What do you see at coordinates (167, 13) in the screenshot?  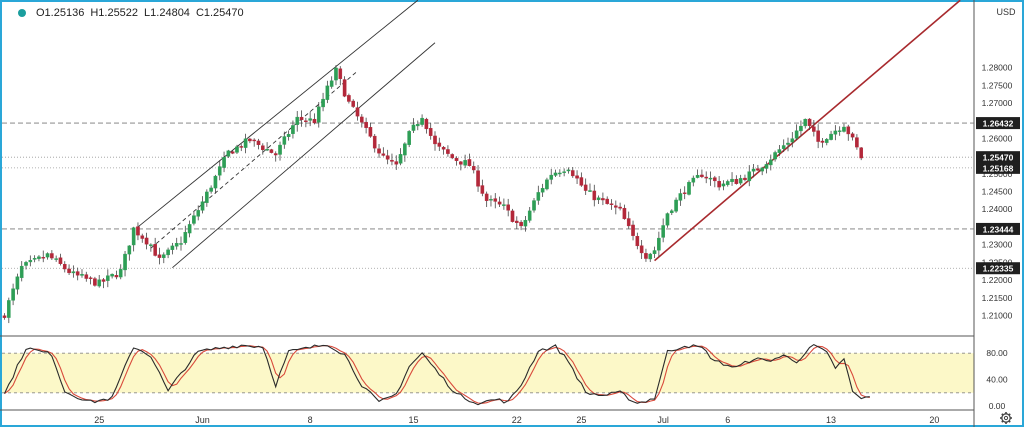 I see `low-value: L1.24804` at bounding box center [167, 13].